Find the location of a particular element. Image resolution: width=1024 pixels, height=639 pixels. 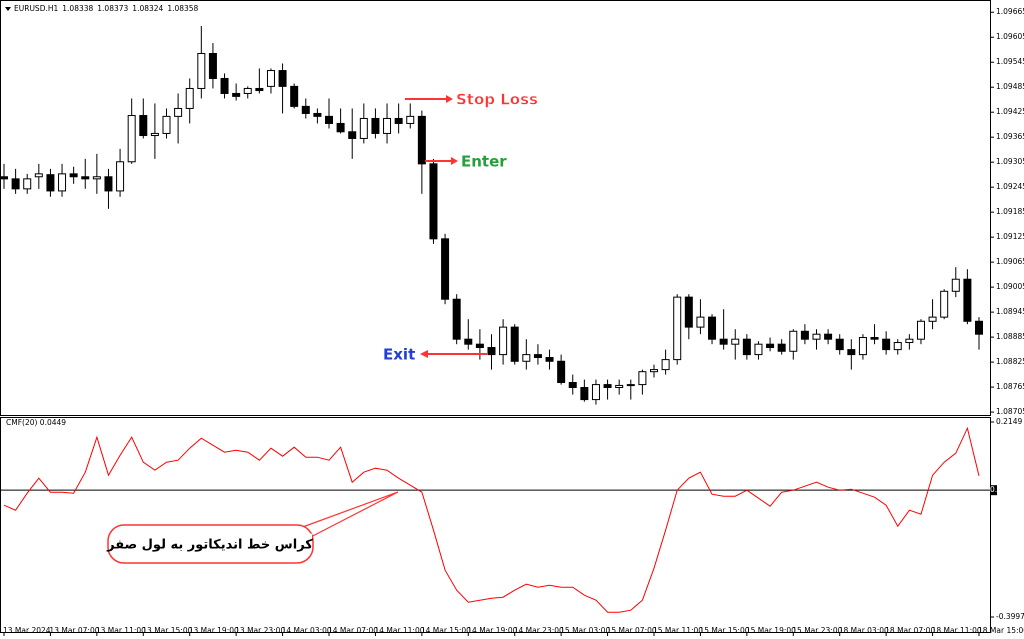

y-tick-label: 1.08765 is located at coordinates (1010, 386).